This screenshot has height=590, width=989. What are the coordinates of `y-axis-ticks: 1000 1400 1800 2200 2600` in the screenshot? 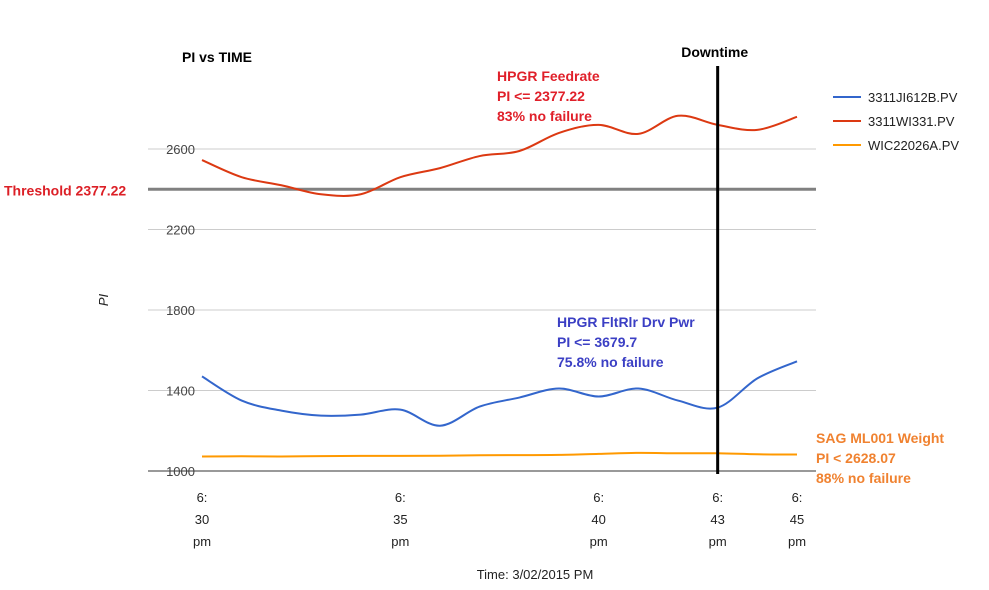 It's located at (180, 310).